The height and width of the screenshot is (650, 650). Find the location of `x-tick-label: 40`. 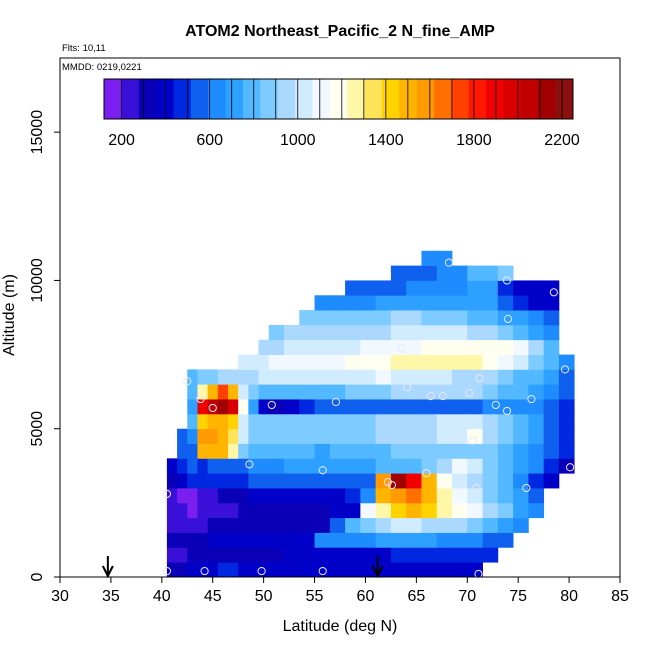

x-tick-label: 40 is located at coordinates (162, 596).